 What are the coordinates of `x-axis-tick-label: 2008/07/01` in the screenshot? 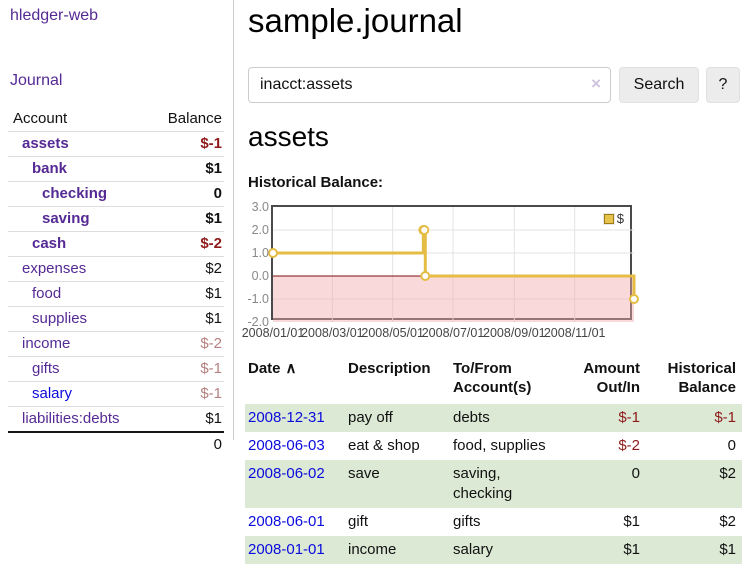 It's located at (453, 333).